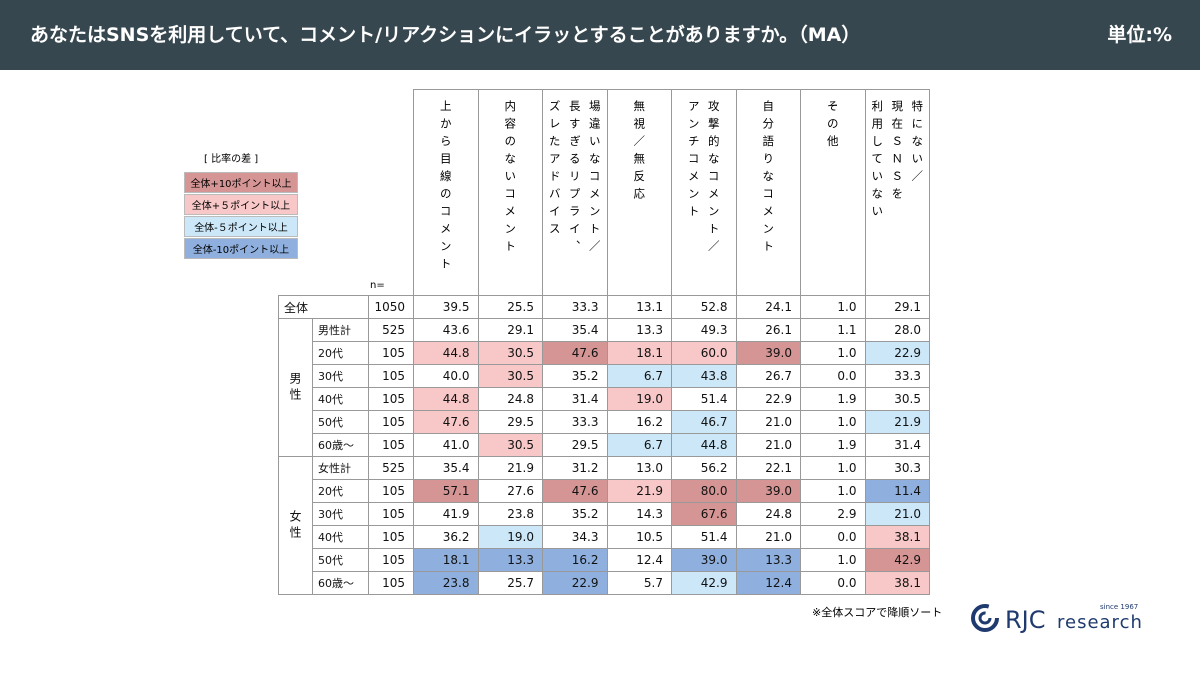 This screenshot has height=675, width=1200. Describe the element at coordinates (445, 187) in the screenshot. I see `column-header-line: 上から目線のコメント` at that location.